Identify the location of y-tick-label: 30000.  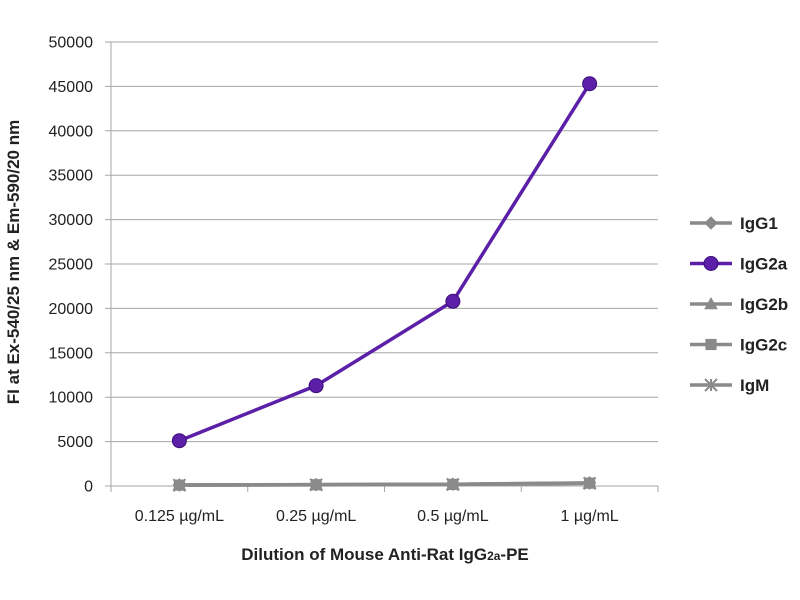
(71, 220).